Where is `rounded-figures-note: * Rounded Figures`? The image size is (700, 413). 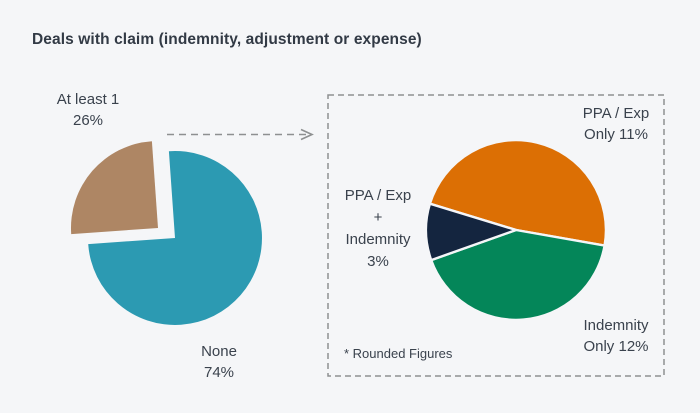
rounded-figures-note: * Rounded Figures is located at coordinates (398, 353).